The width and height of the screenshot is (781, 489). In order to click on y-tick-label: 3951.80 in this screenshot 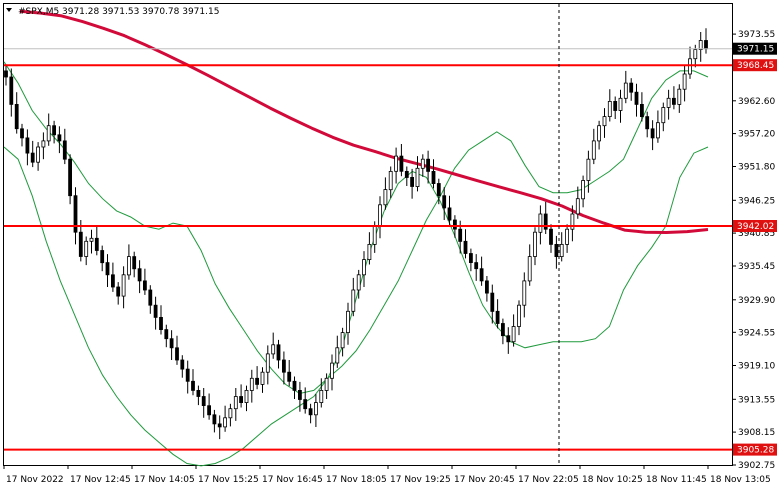, I will do `click(756, 168)`.